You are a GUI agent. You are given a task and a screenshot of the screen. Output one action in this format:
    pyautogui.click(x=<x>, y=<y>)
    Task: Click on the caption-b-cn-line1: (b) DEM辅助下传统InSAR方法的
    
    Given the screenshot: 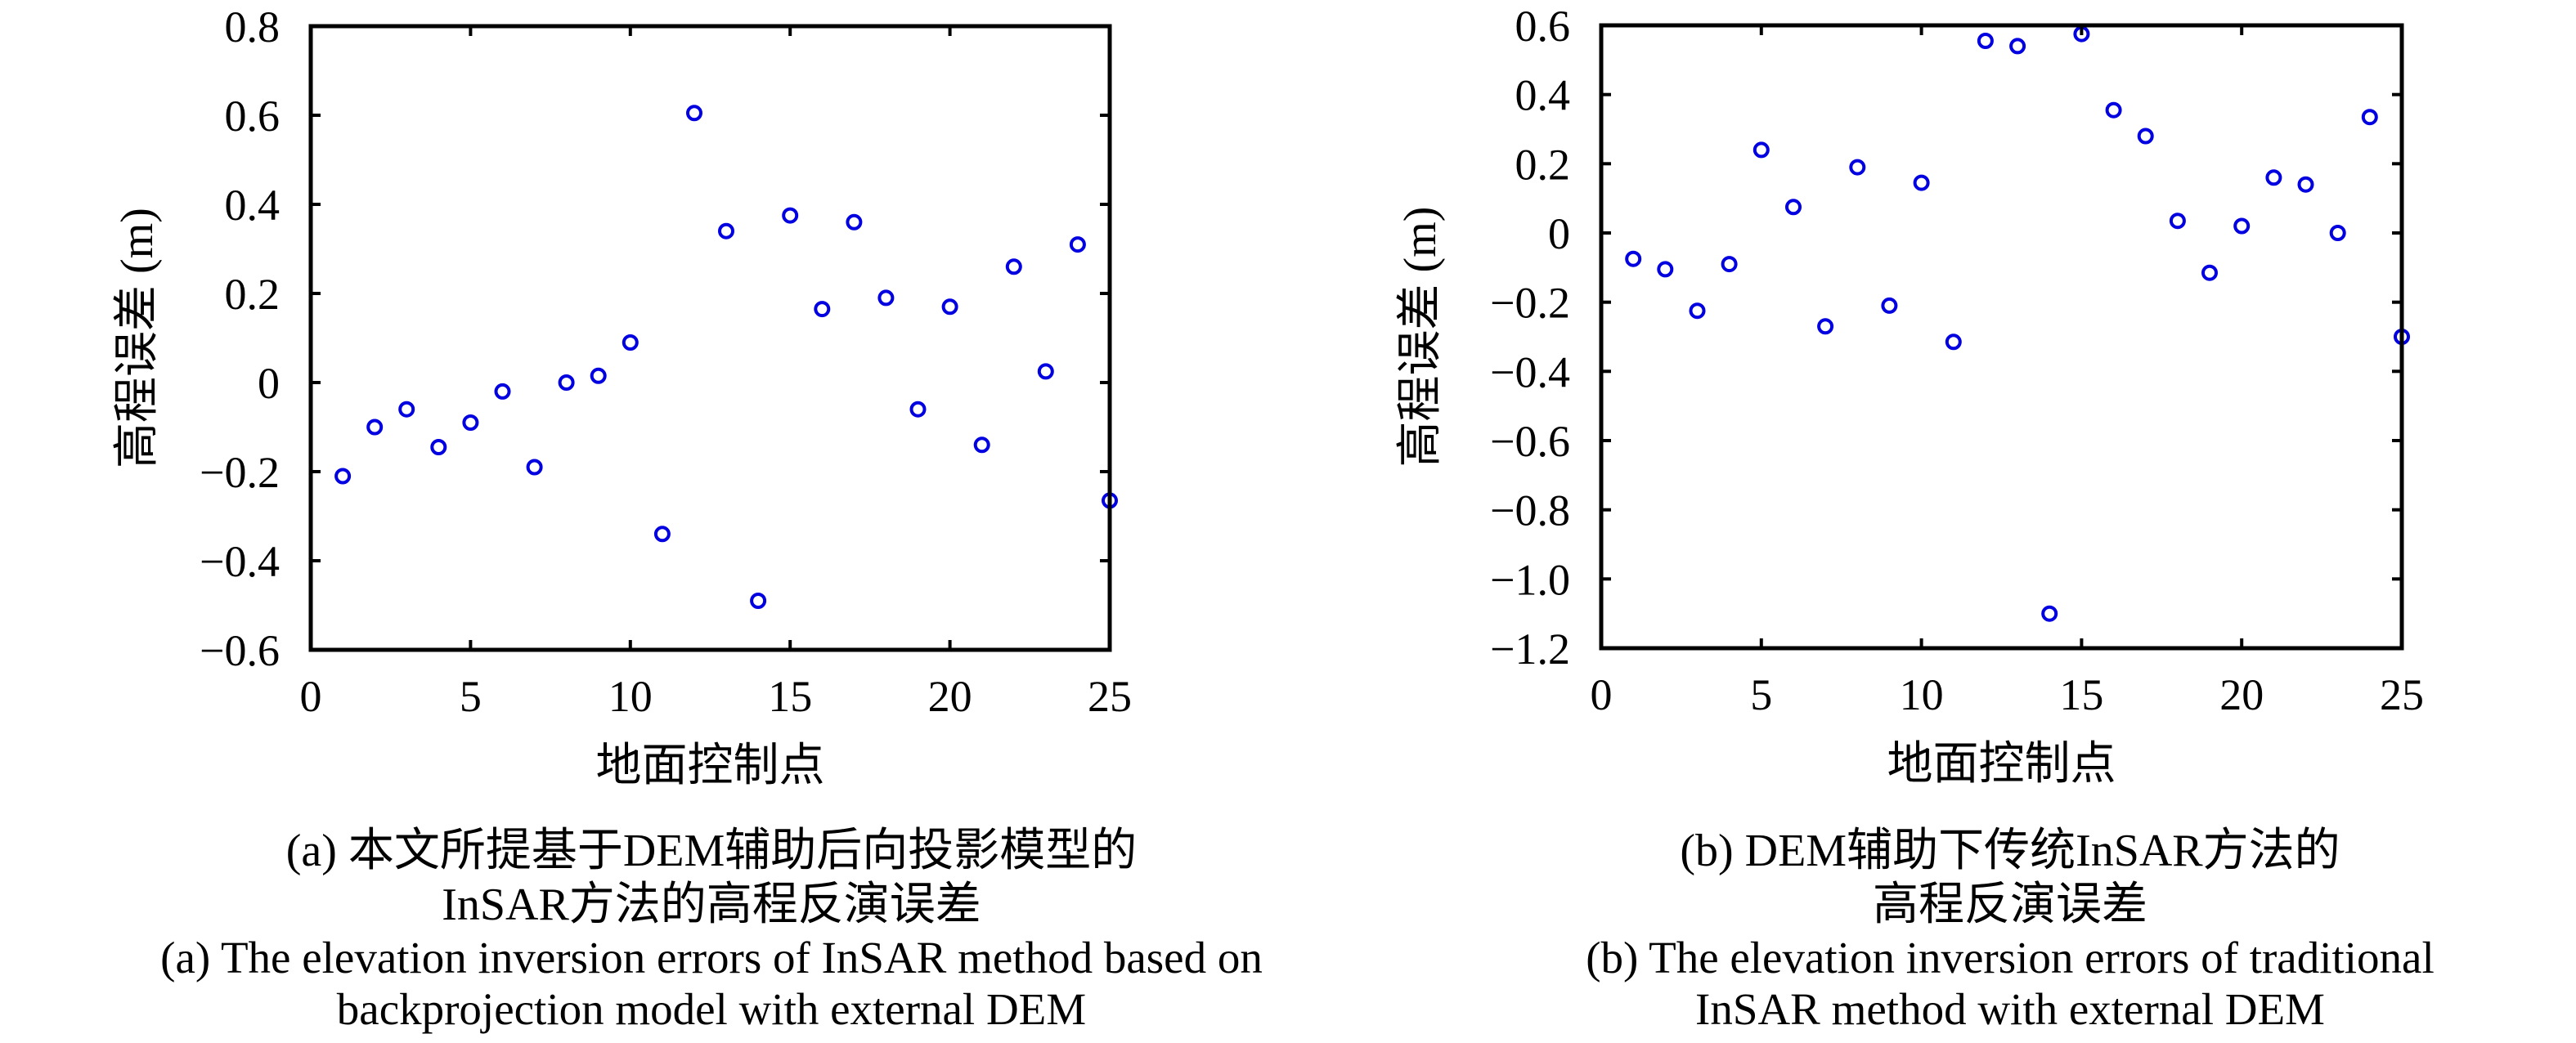 What is the action you would take?
    pyautogui.click(x=2010, y=851)
    